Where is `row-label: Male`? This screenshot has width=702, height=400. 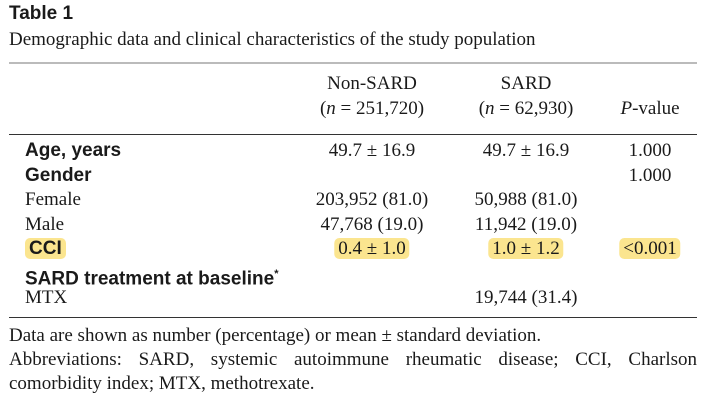 row-label: Male is located at coordinates (44, 225).